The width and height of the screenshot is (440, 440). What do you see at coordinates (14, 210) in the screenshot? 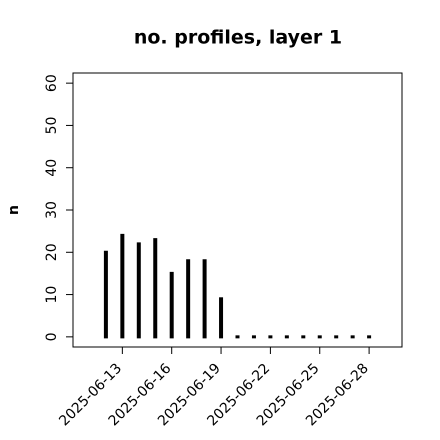
I see `y-axis-label: n` at bounding box center [14, 210].